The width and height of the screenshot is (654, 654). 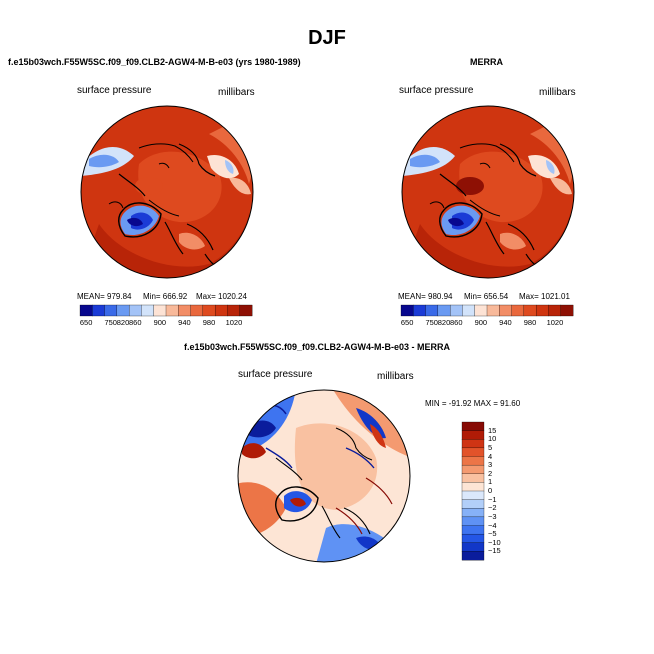 I want to click on panel-2-mean: MEAN= 980.94, so click(x=425, y=296).